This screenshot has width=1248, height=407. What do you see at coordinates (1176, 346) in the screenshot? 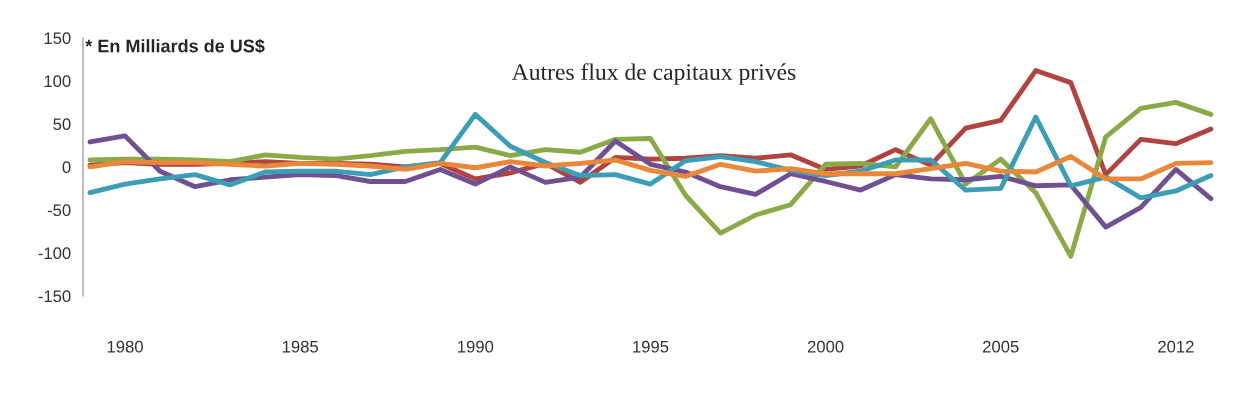
I see `x-tick-label: 2012` at bounding box center [1176, 346].